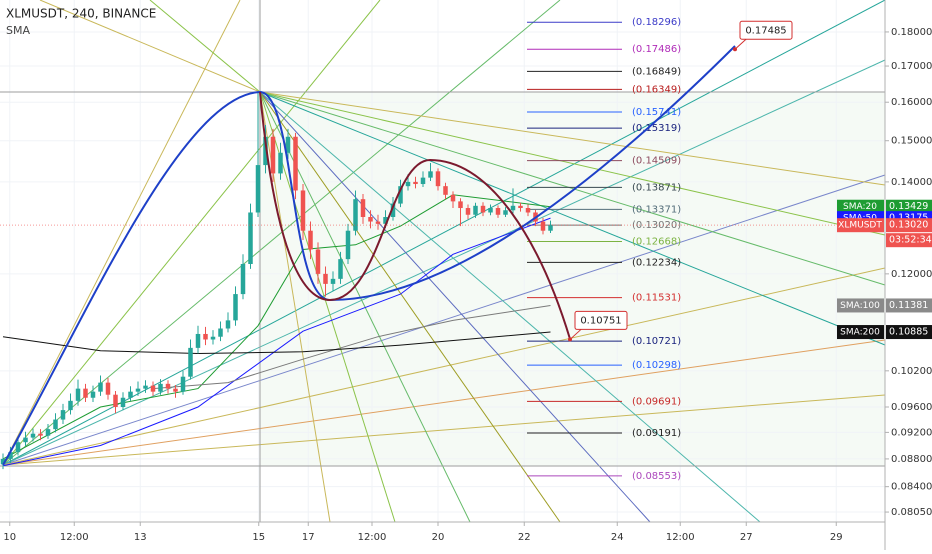 The image size is (932, 554). Describe the element at coordinates (656, 262) in the screenshot. I see `fib-label: (0.12234)` at that location.